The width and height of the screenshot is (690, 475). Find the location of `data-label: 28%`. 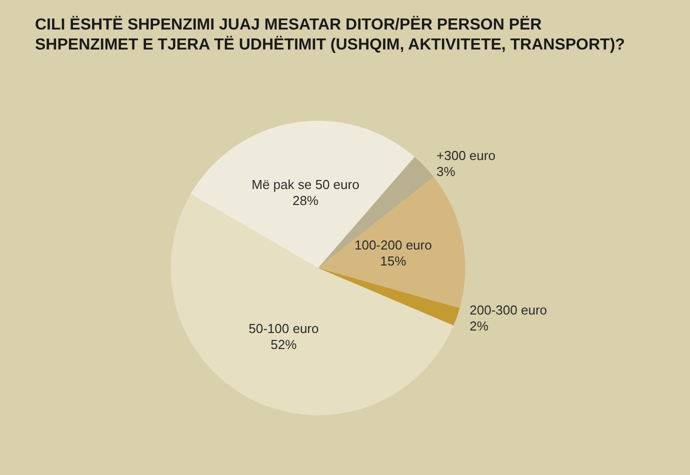

data-label: 28% is located at coordinates (305, 200).